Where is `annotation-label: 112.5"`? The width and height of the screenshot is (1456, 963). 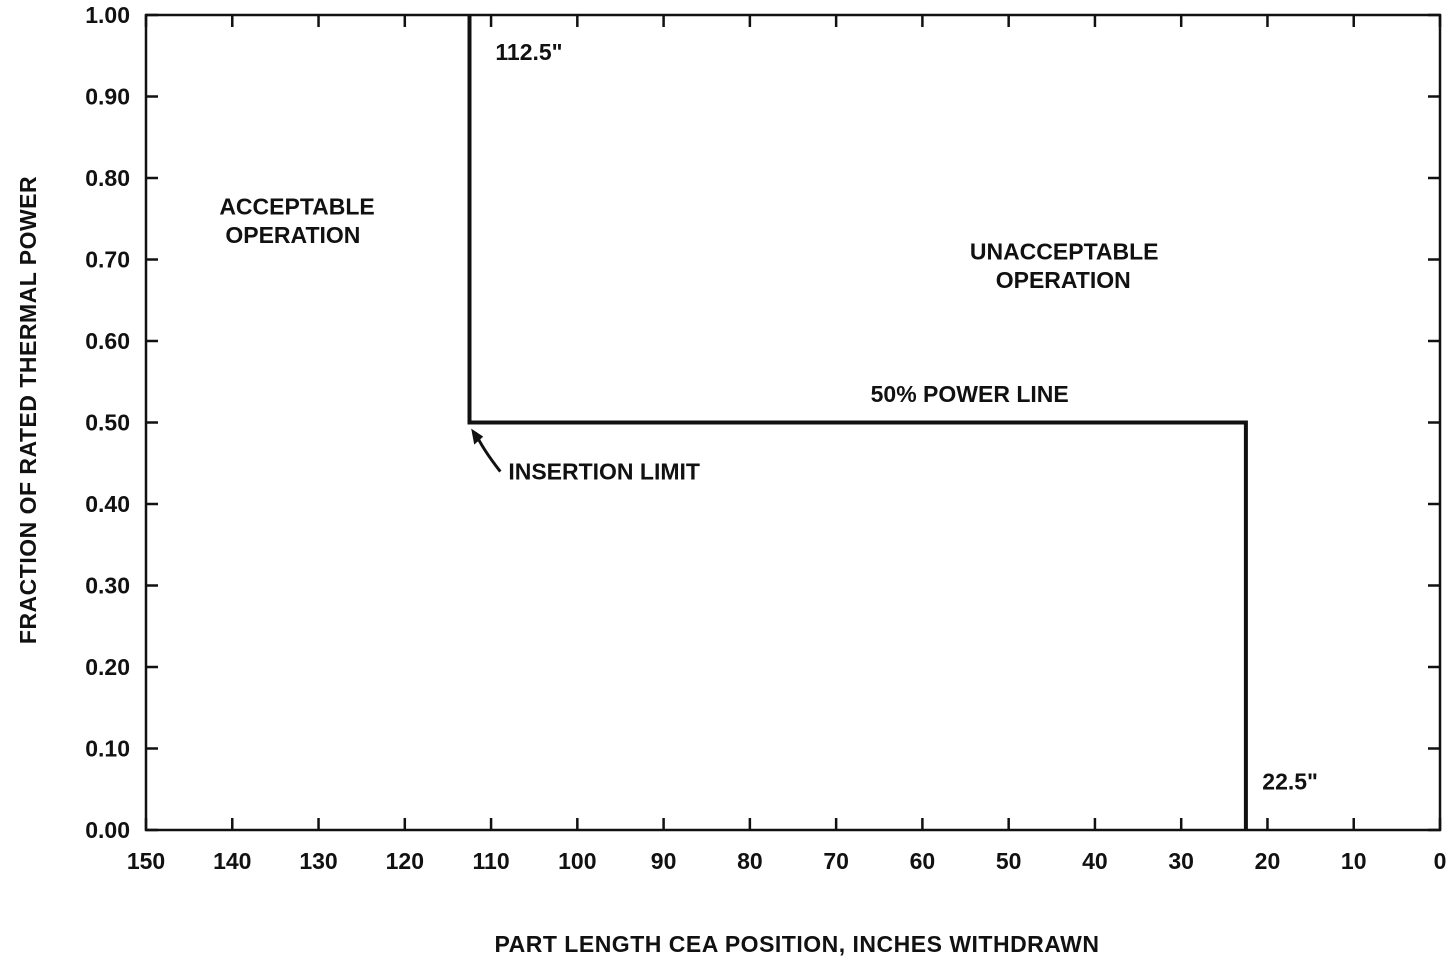
annotation-label: 112.5" is located at coordinates (528, 52).